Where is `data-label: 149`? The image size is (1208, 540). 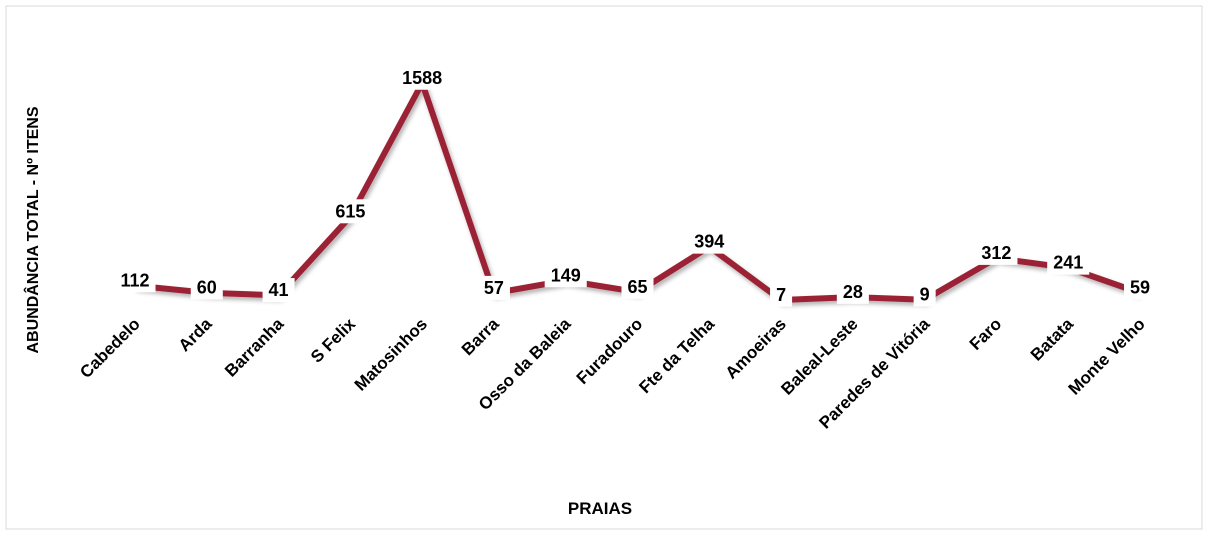 data-label: 149 is located at coordinates (566, 275).